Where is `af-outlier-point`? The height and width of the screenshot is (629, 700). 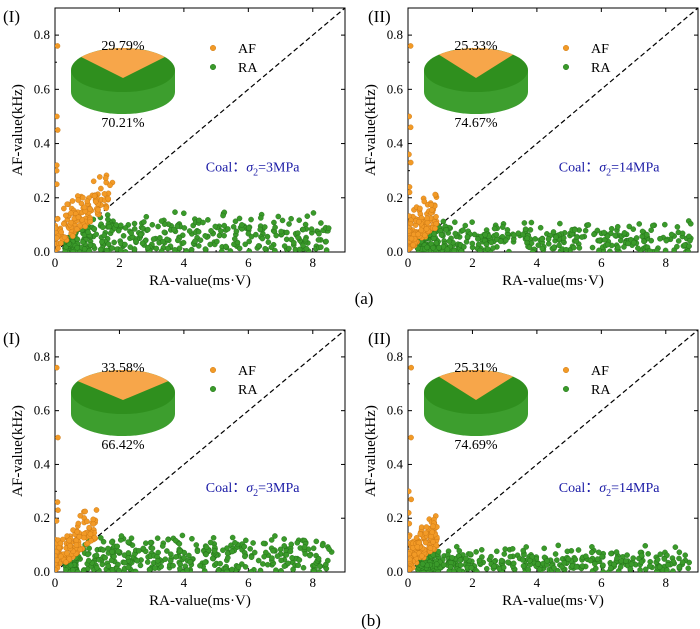 af-outlier-point is located at coordinates (411, 437).